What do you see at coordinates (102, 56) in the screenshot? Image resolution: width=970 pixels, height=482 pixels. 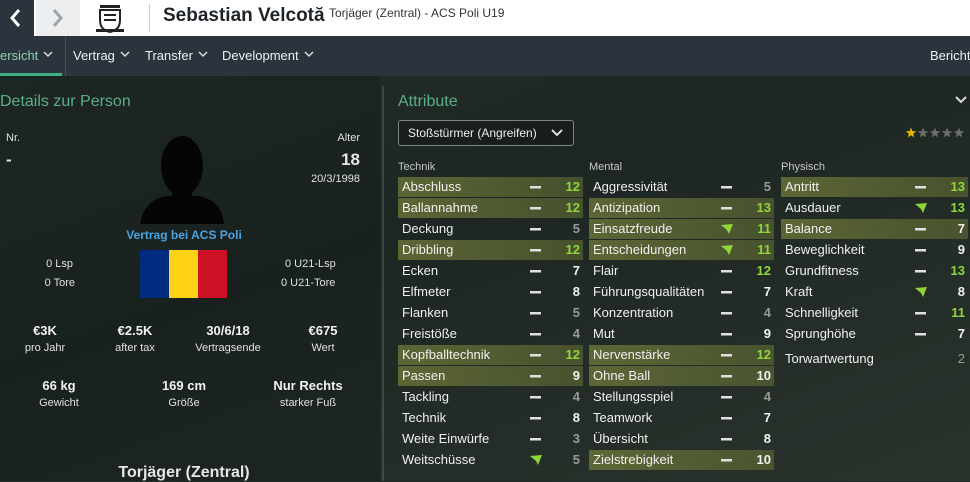 I see `nav-tab: Vertrag` at bounding box center [102, 56].